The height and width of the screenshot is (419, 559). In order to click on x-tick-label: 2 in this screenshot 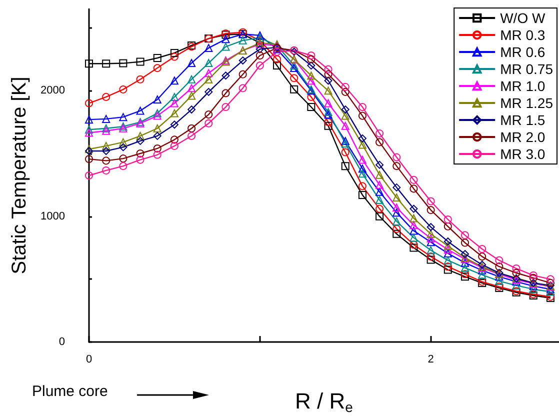, I will do `click(431, 360)`.